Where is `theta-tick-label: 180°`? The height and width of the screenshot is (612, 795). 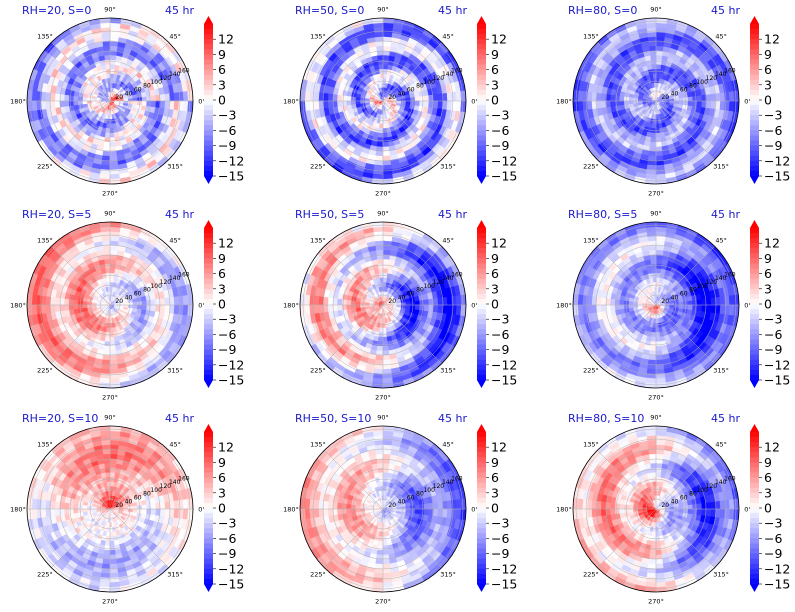 theta-tick-label: 180° is located at coordinates (18, 102).